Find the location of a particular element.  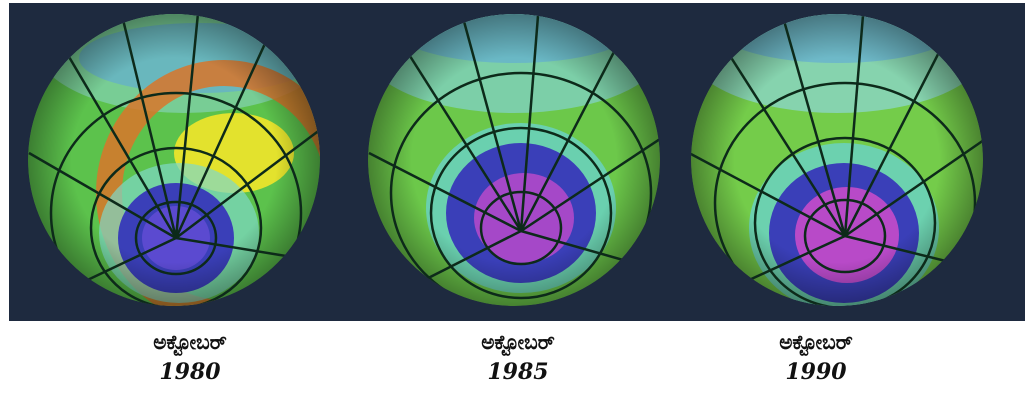

caption-year: 1990 is located at coordinates (816, 372).